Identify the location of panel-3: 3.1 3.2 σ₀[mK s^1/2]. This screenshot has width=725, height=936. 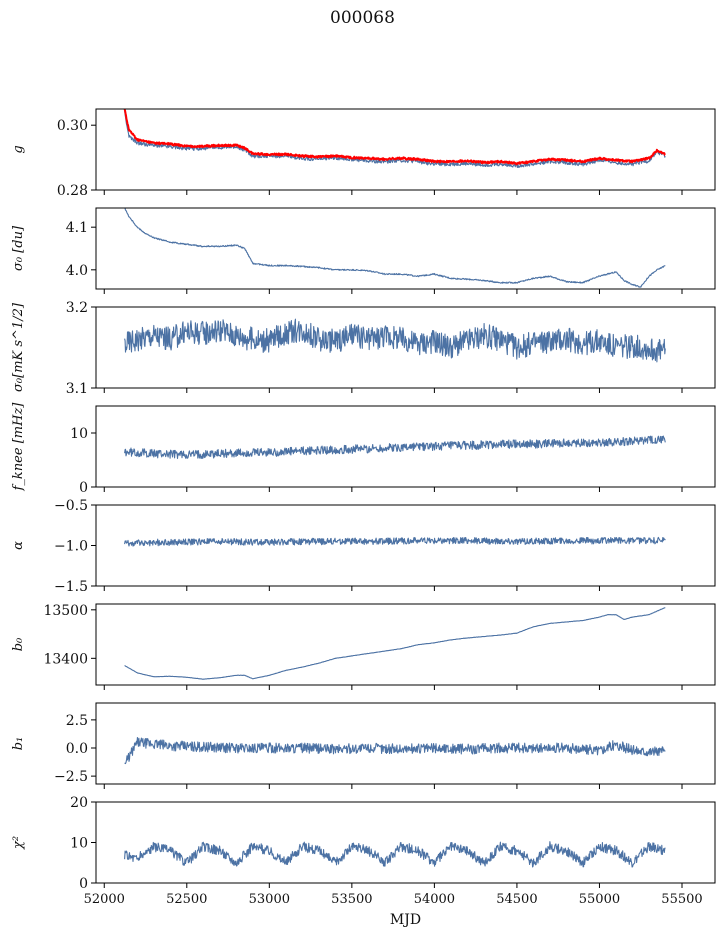
(363, 348).